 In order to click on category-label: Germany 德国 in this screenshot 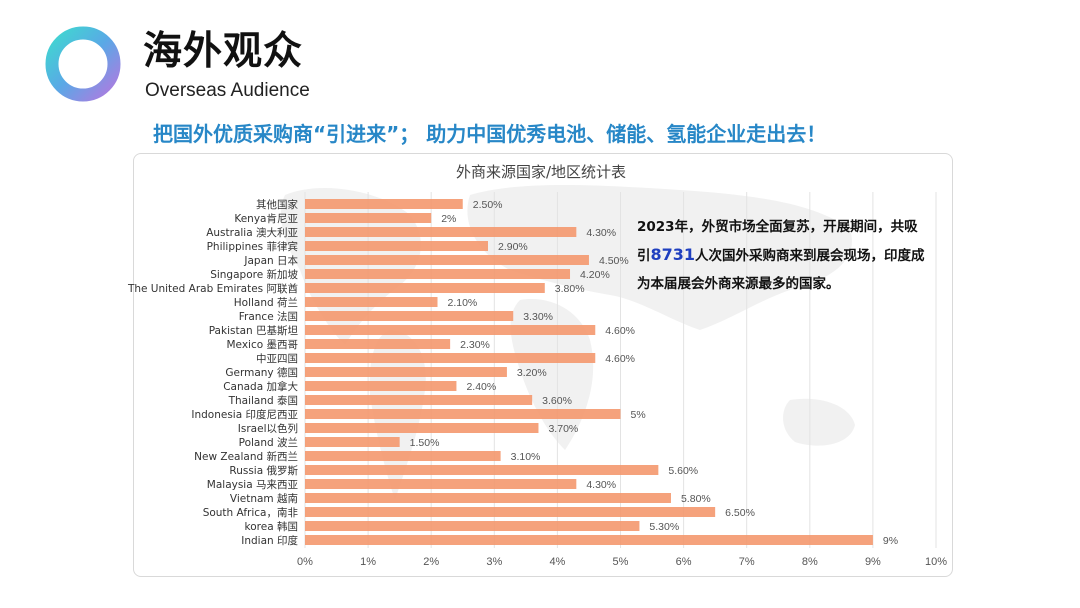, I will do `click(261, 372)`.